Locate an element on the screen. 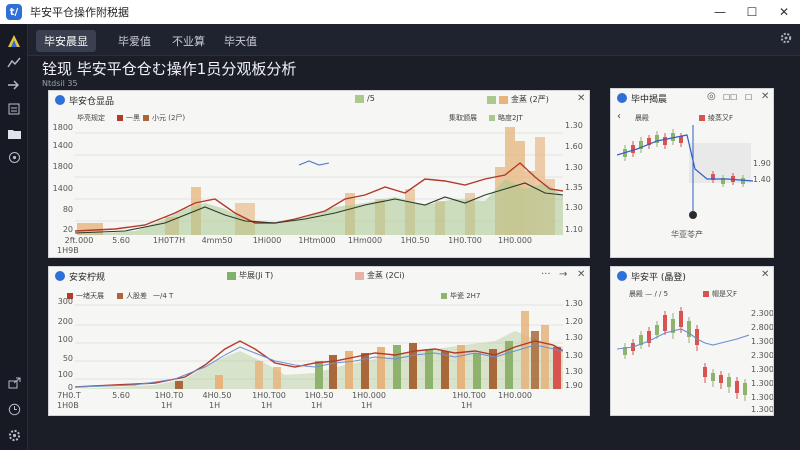  panel-title: 毕安平 (晶登) is located at coordinates (658, 277).